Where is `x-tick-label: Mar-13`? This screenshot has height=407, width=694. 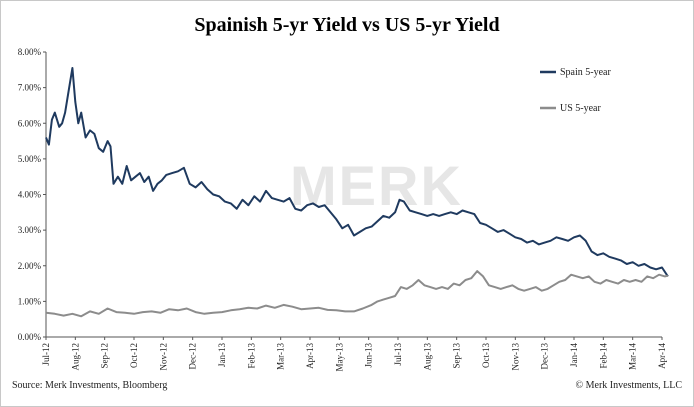
x-tick-label: Mar-13 is located at coordinates (281, 356).